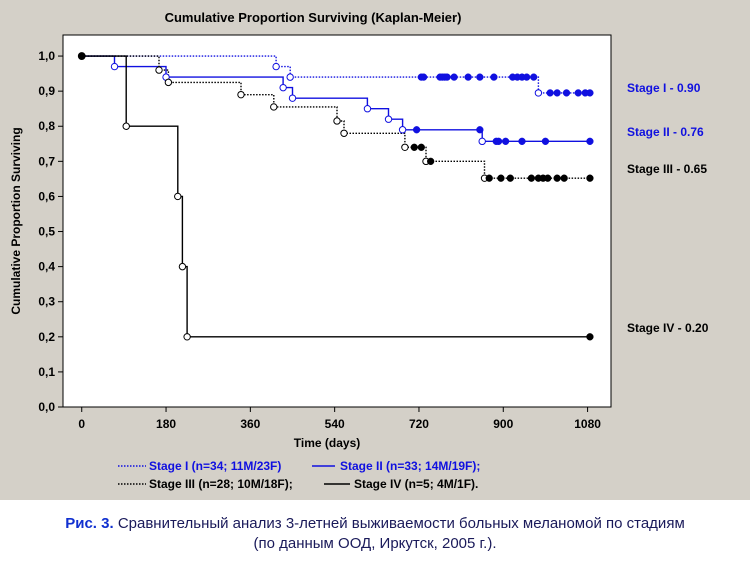  Describe the element at coordinates (46, 407) in the screenshot. I see `y-tick-label: 0,0` at that location.